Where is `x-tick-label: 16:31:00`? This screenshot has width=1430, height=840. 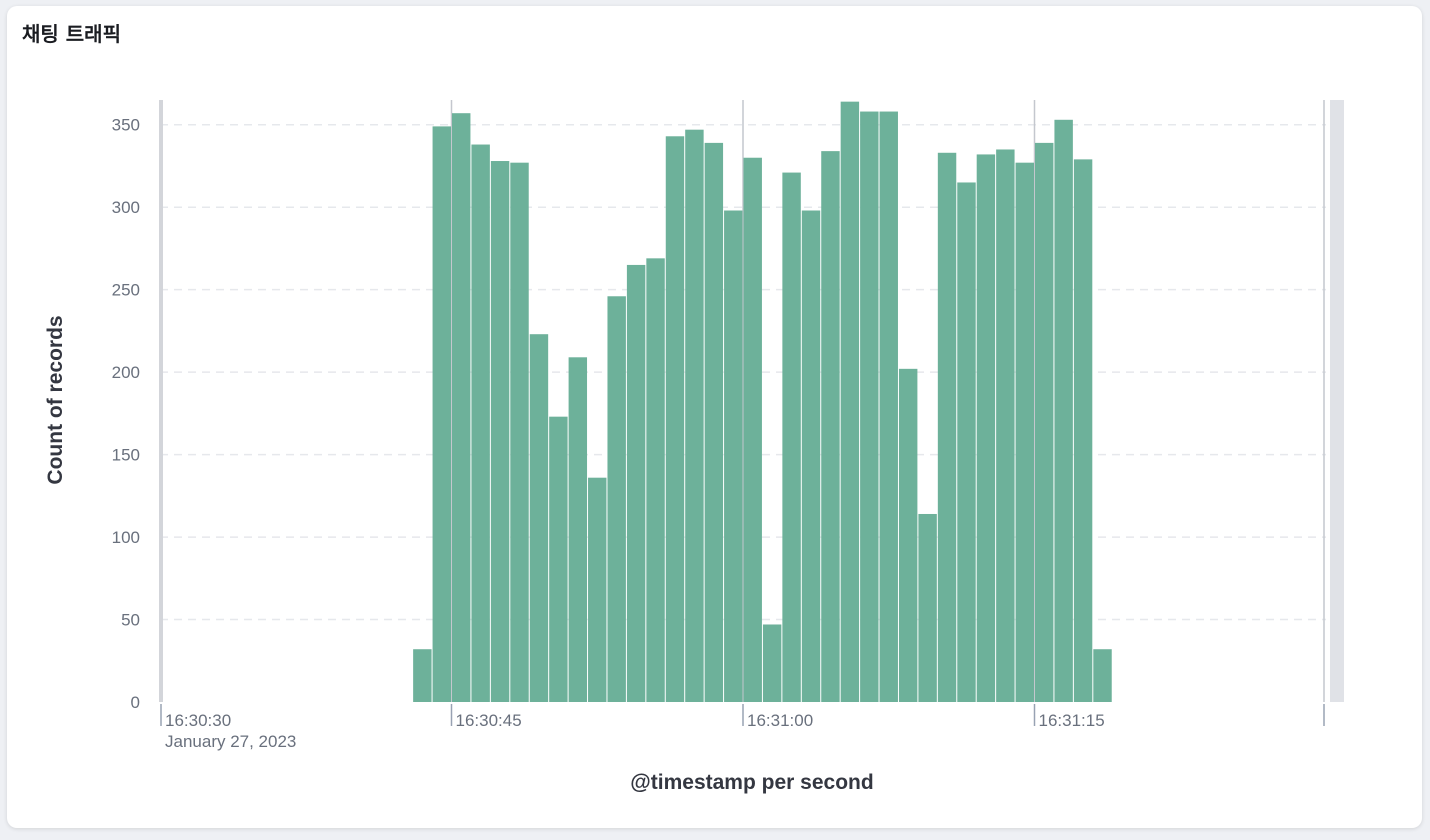 x-tick-label: 16:31:00 is located at coordinates (780, 720).